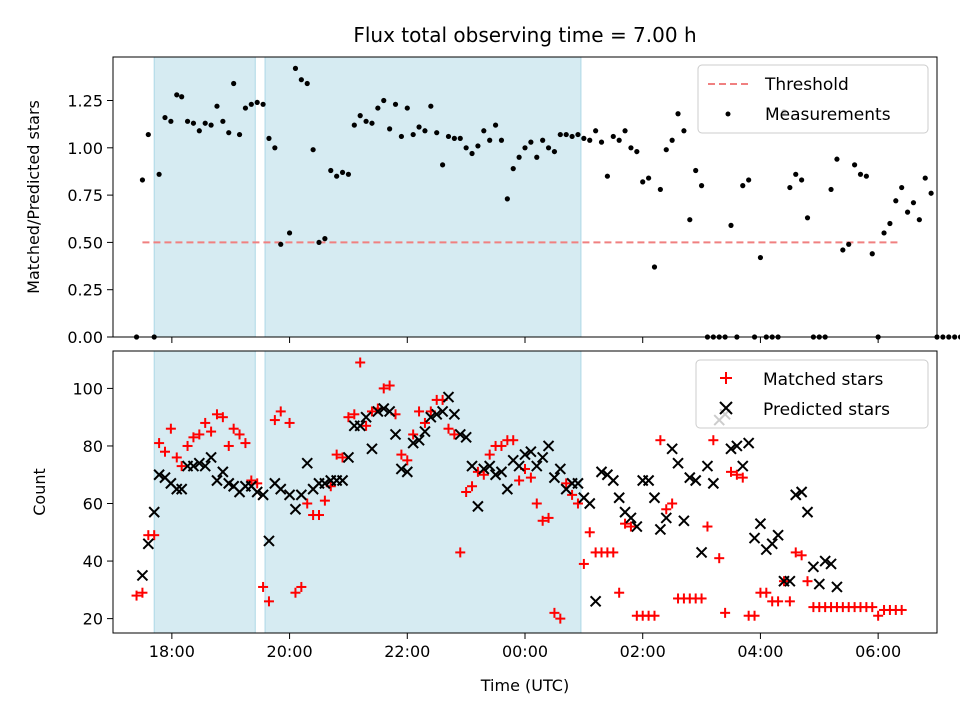  Describe the element at coordinates (93, 446) in the screenshot. I see `y-tick-label: 80` at that location.